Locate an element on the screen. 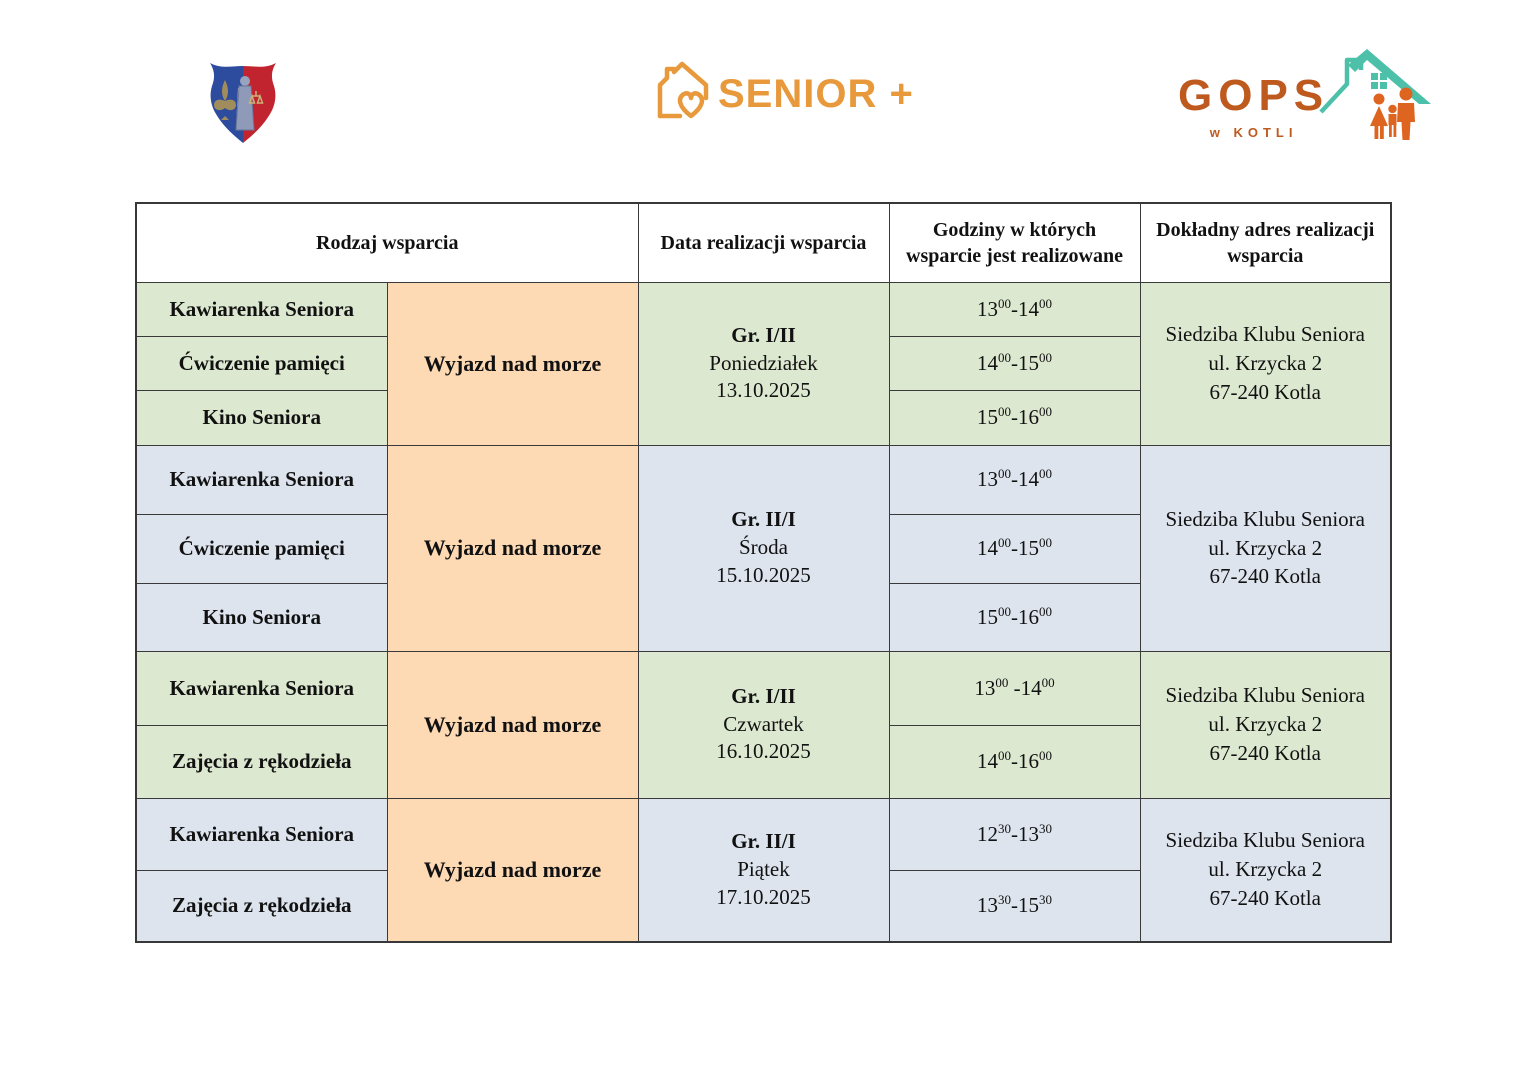  schedule-row: Zajęcia z rękodzieła 1330-1530 is located at coordinates (763, 906).